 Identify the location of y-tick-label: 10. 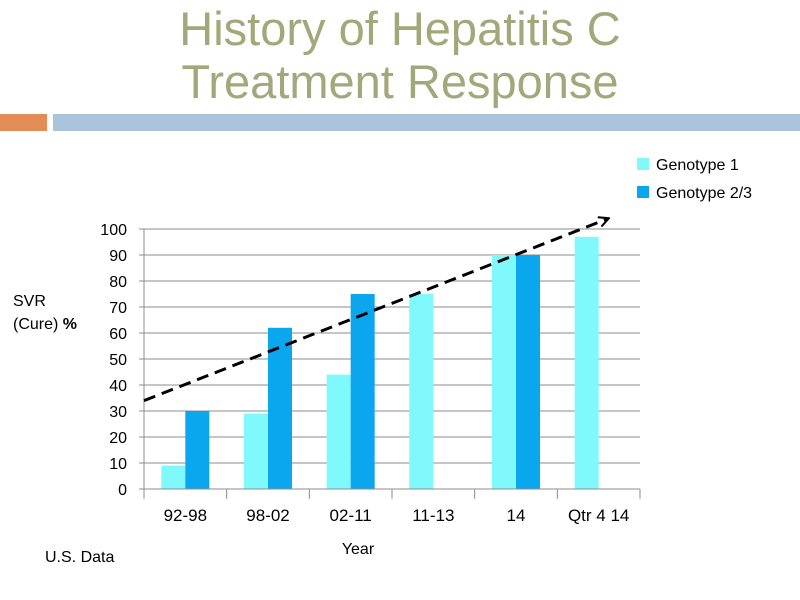
(118, 464).